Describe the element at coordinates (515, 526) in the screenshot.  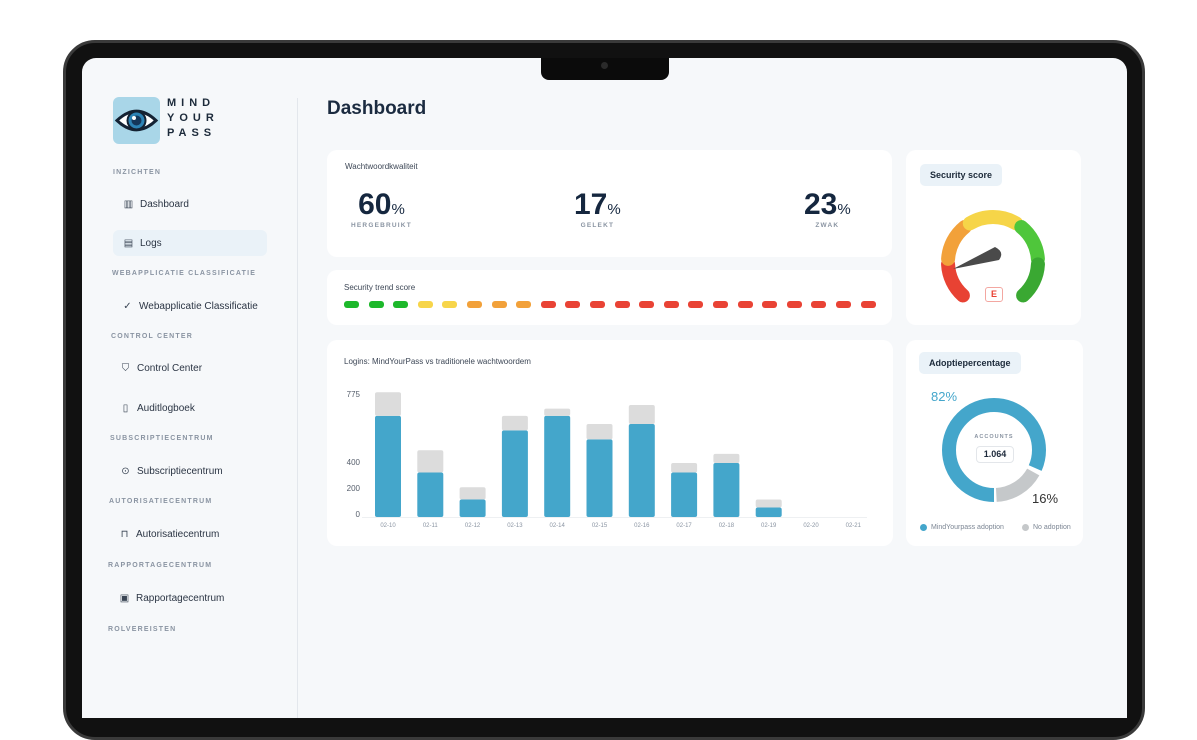
I see `x-tick: 02-13` at that location.